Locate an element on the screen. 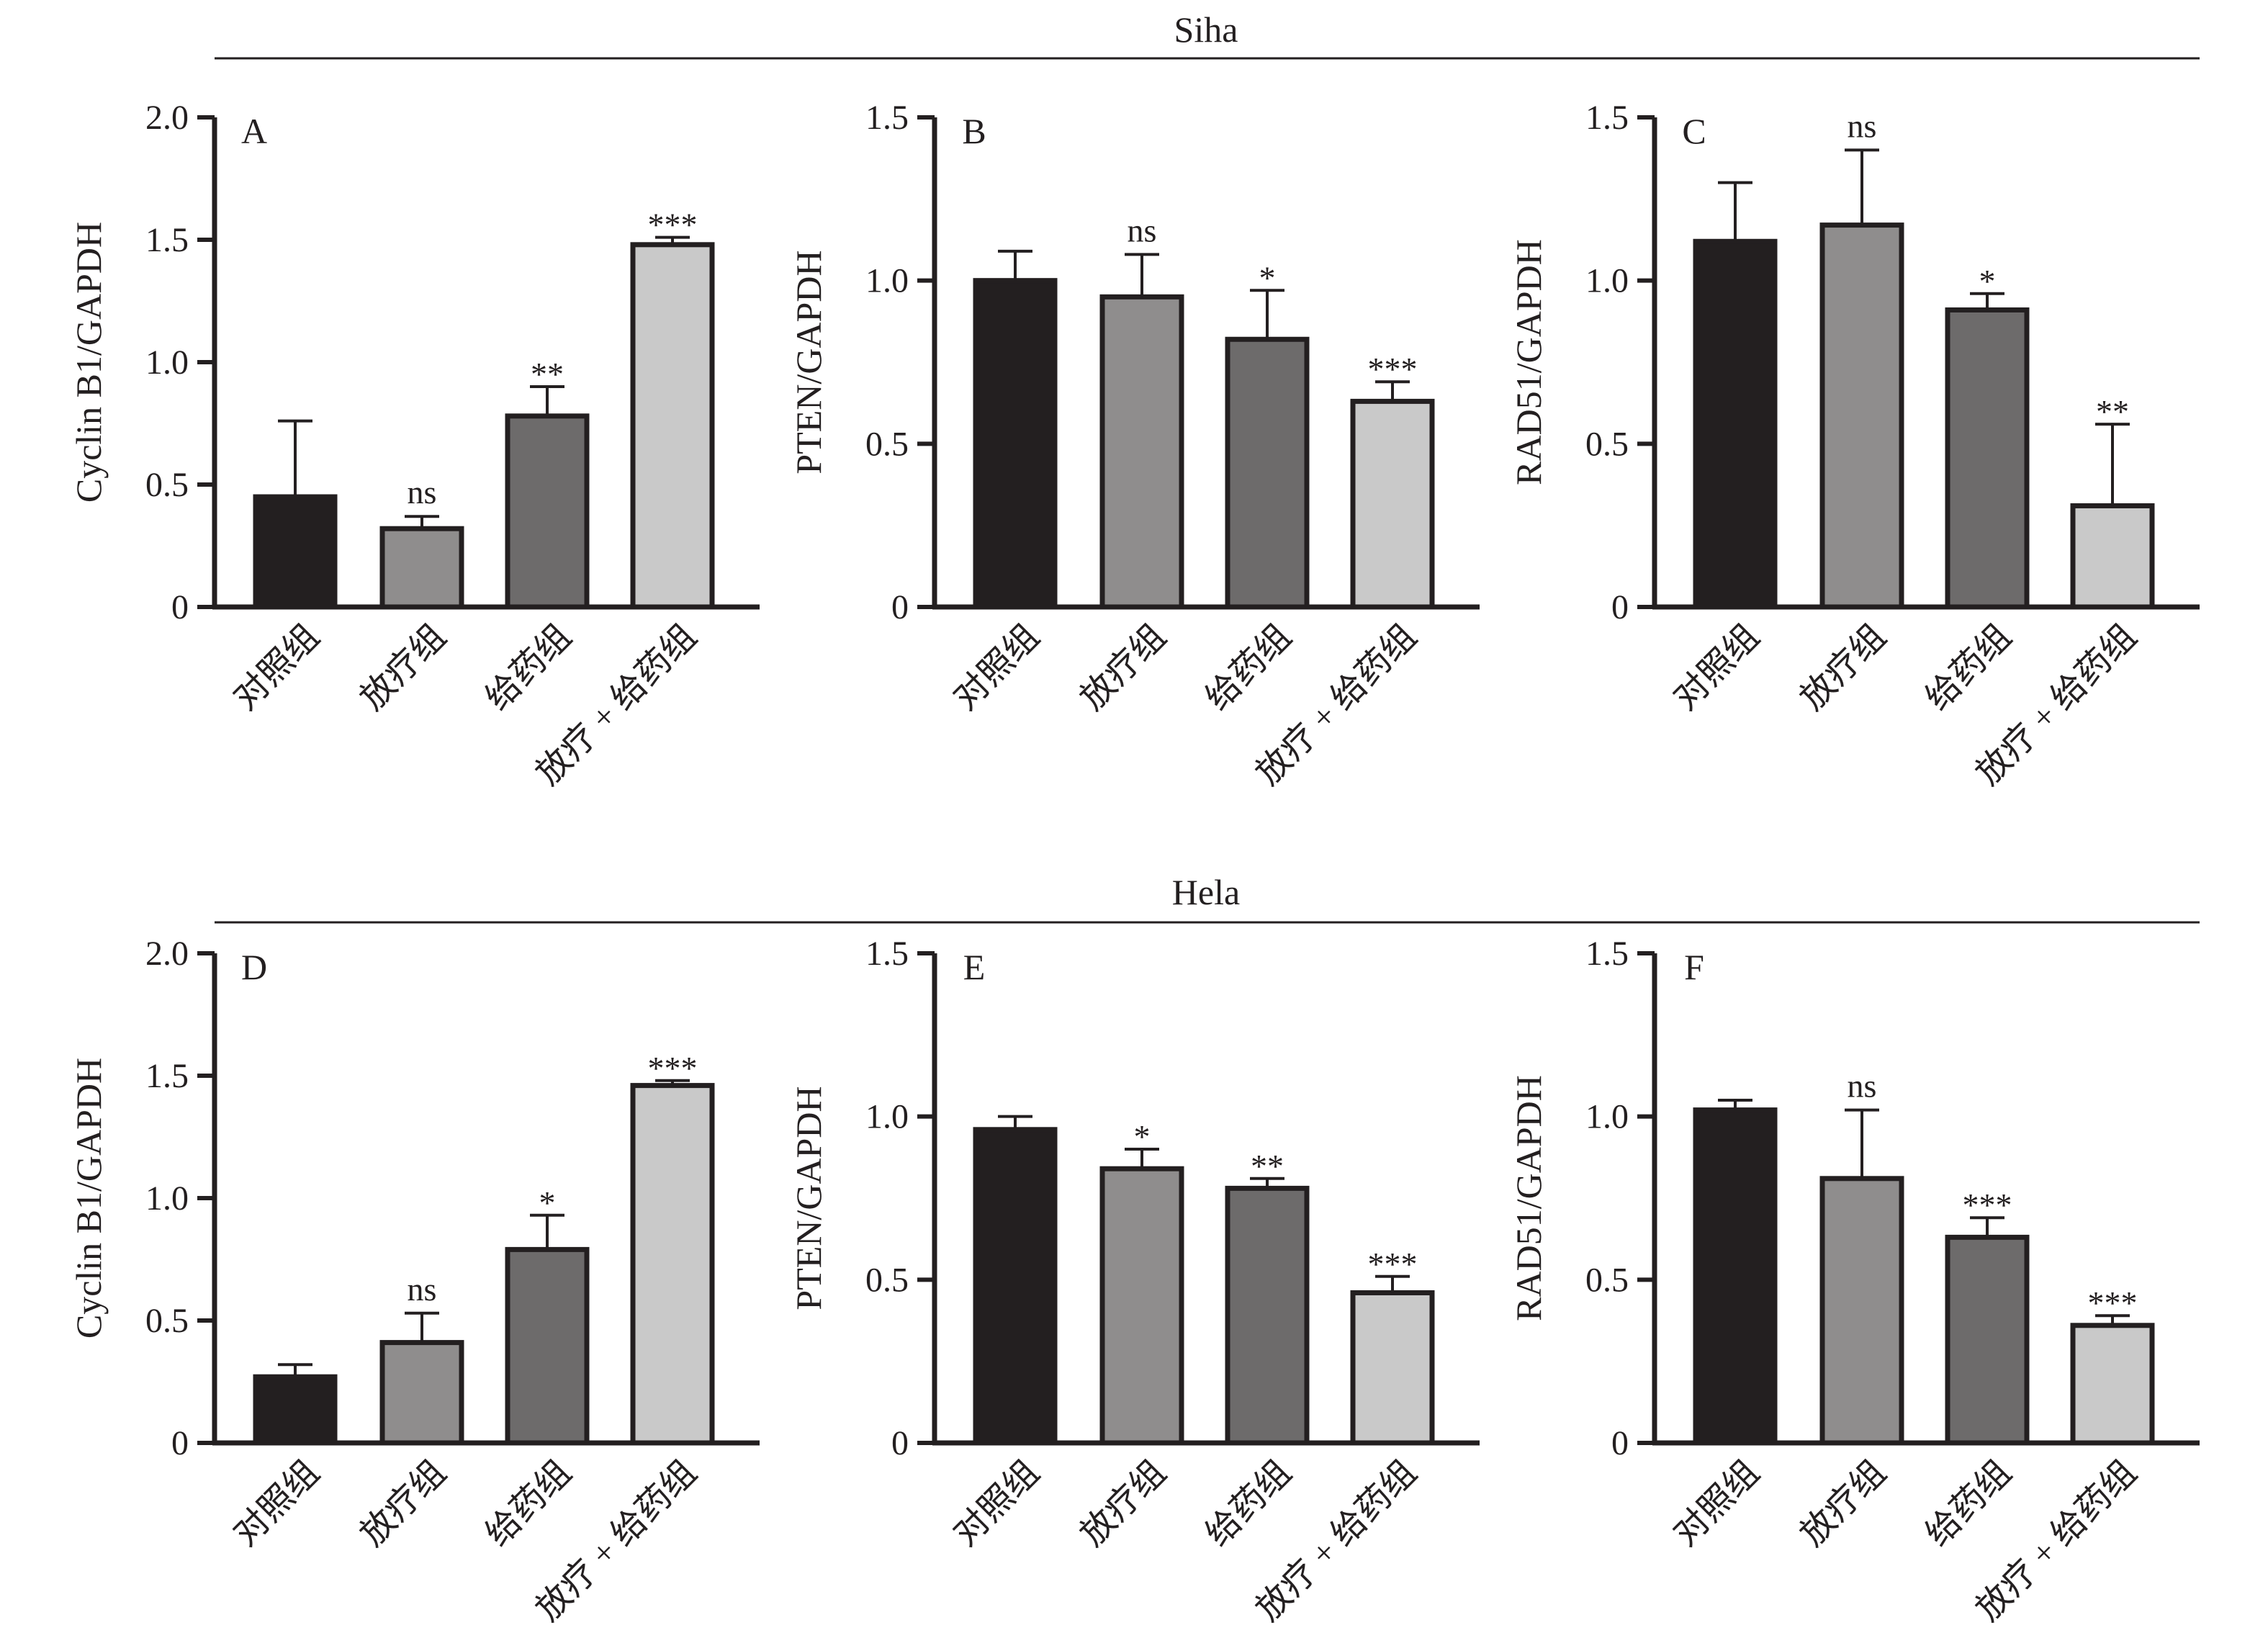  row-hela-header: Hela is located at coordinates (1207, 898).